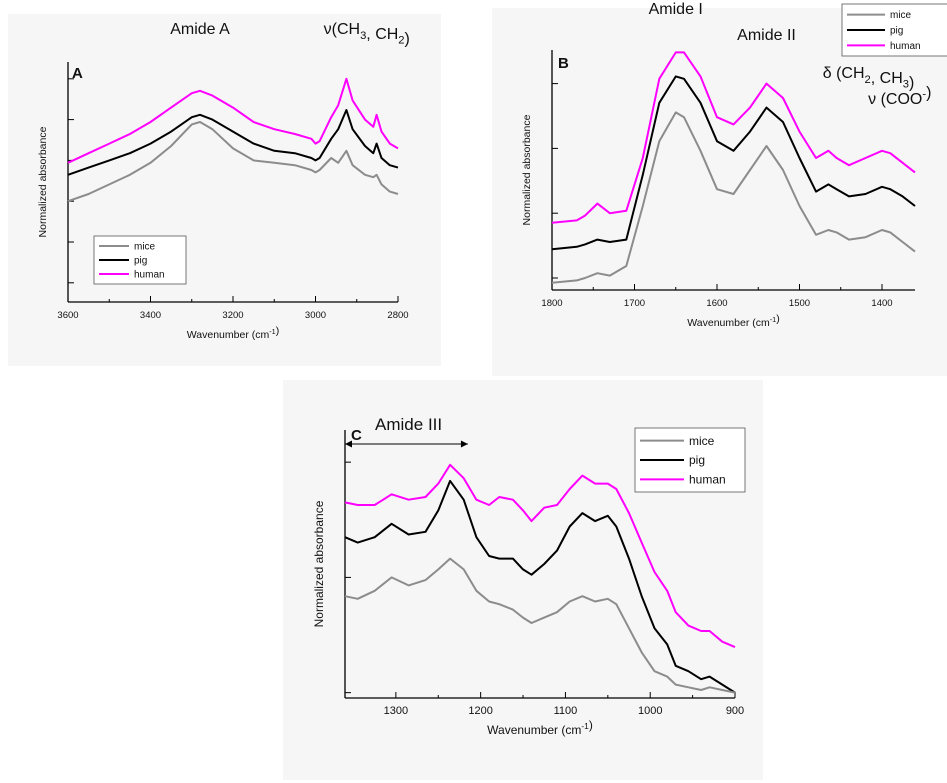 The image size is (947, 783). What do you see at coordinates (799, 303) in the screenshot?
I see `x-tick-label: 1500` at bounding box center [799, 303].